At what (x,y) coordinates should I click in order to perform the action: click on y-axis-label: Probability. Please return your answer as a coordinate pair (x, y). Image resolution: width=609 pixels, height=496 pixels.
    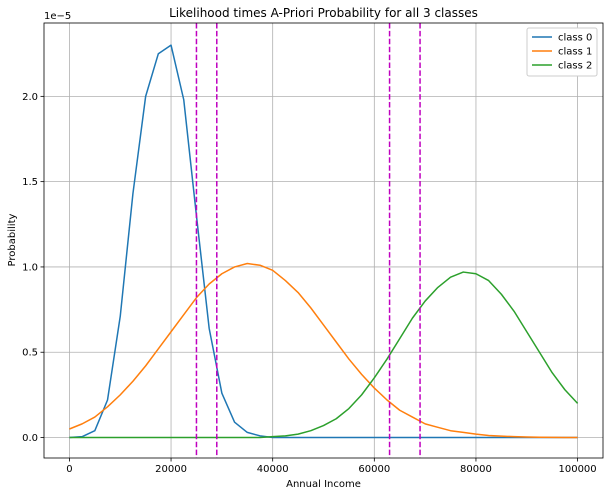
    Looking at the image, I should click on (12, 239).